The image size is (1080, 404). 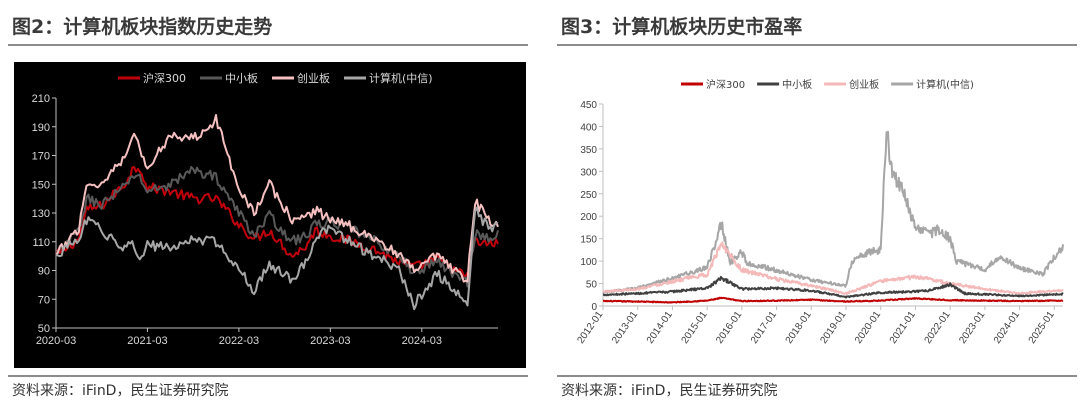 I want to click on y-tick-label: 350, so click(x=588, y=150).